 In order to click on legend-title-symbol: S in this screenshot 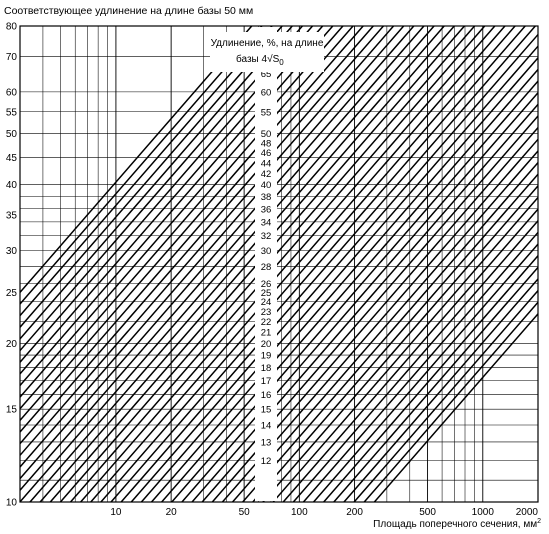, I will do `click(276, 59)`.